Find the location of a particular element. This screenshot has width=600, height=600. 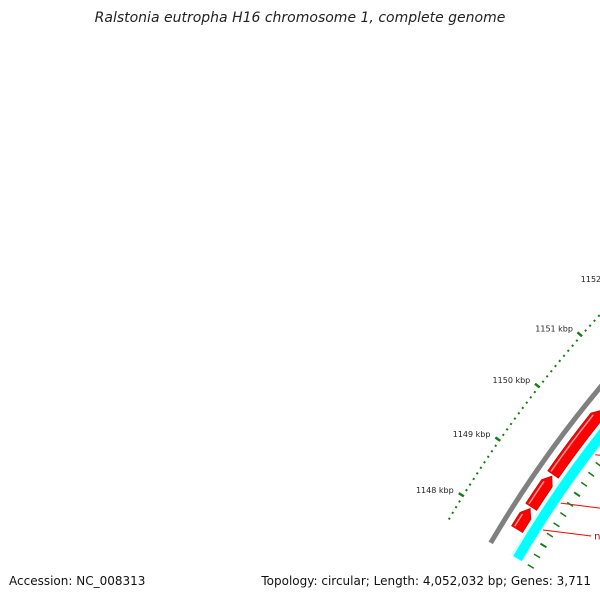

gene-arrow-nuoB is located at coordinates (521, 521).